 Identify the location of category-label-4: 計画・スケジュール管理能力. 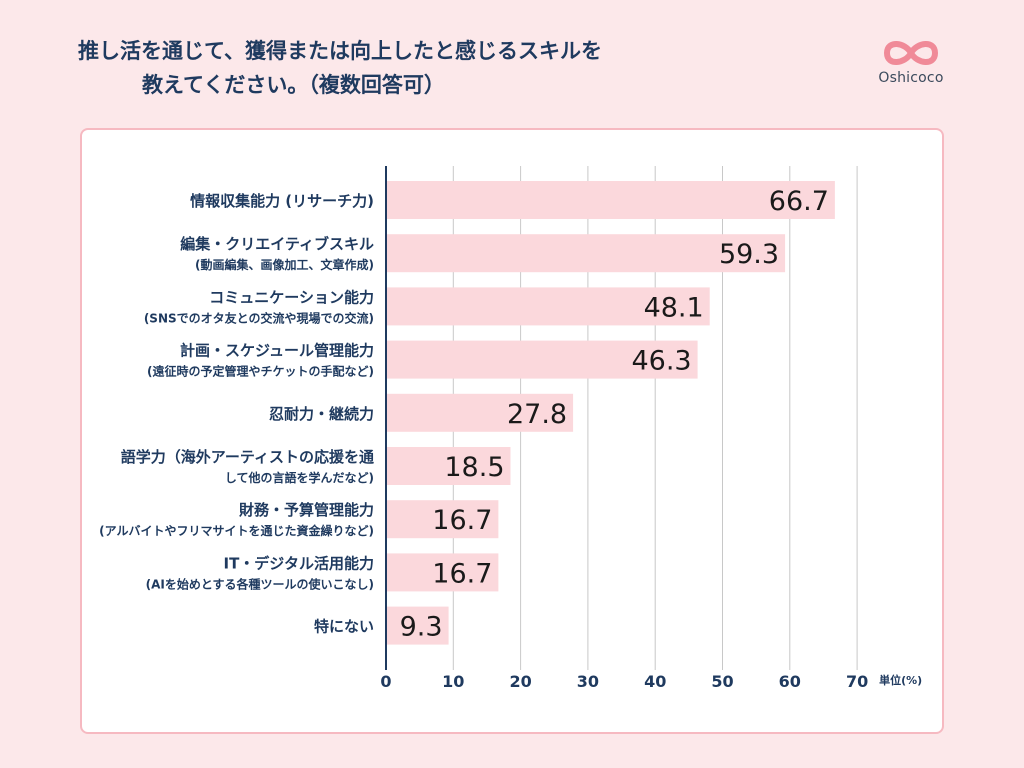
(277, 351).